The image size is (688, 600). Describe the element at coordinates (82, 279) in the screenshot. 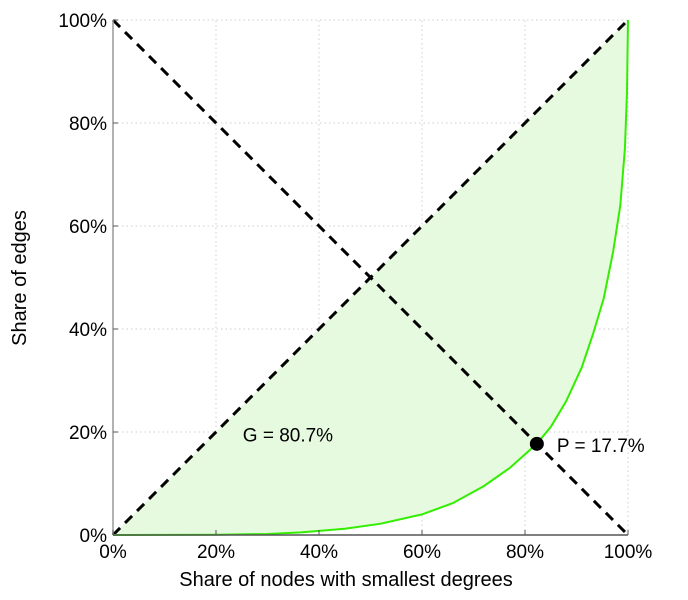

I see `y-tick-labels: 0% 20% 40% 60% 80% 100%` at that location.